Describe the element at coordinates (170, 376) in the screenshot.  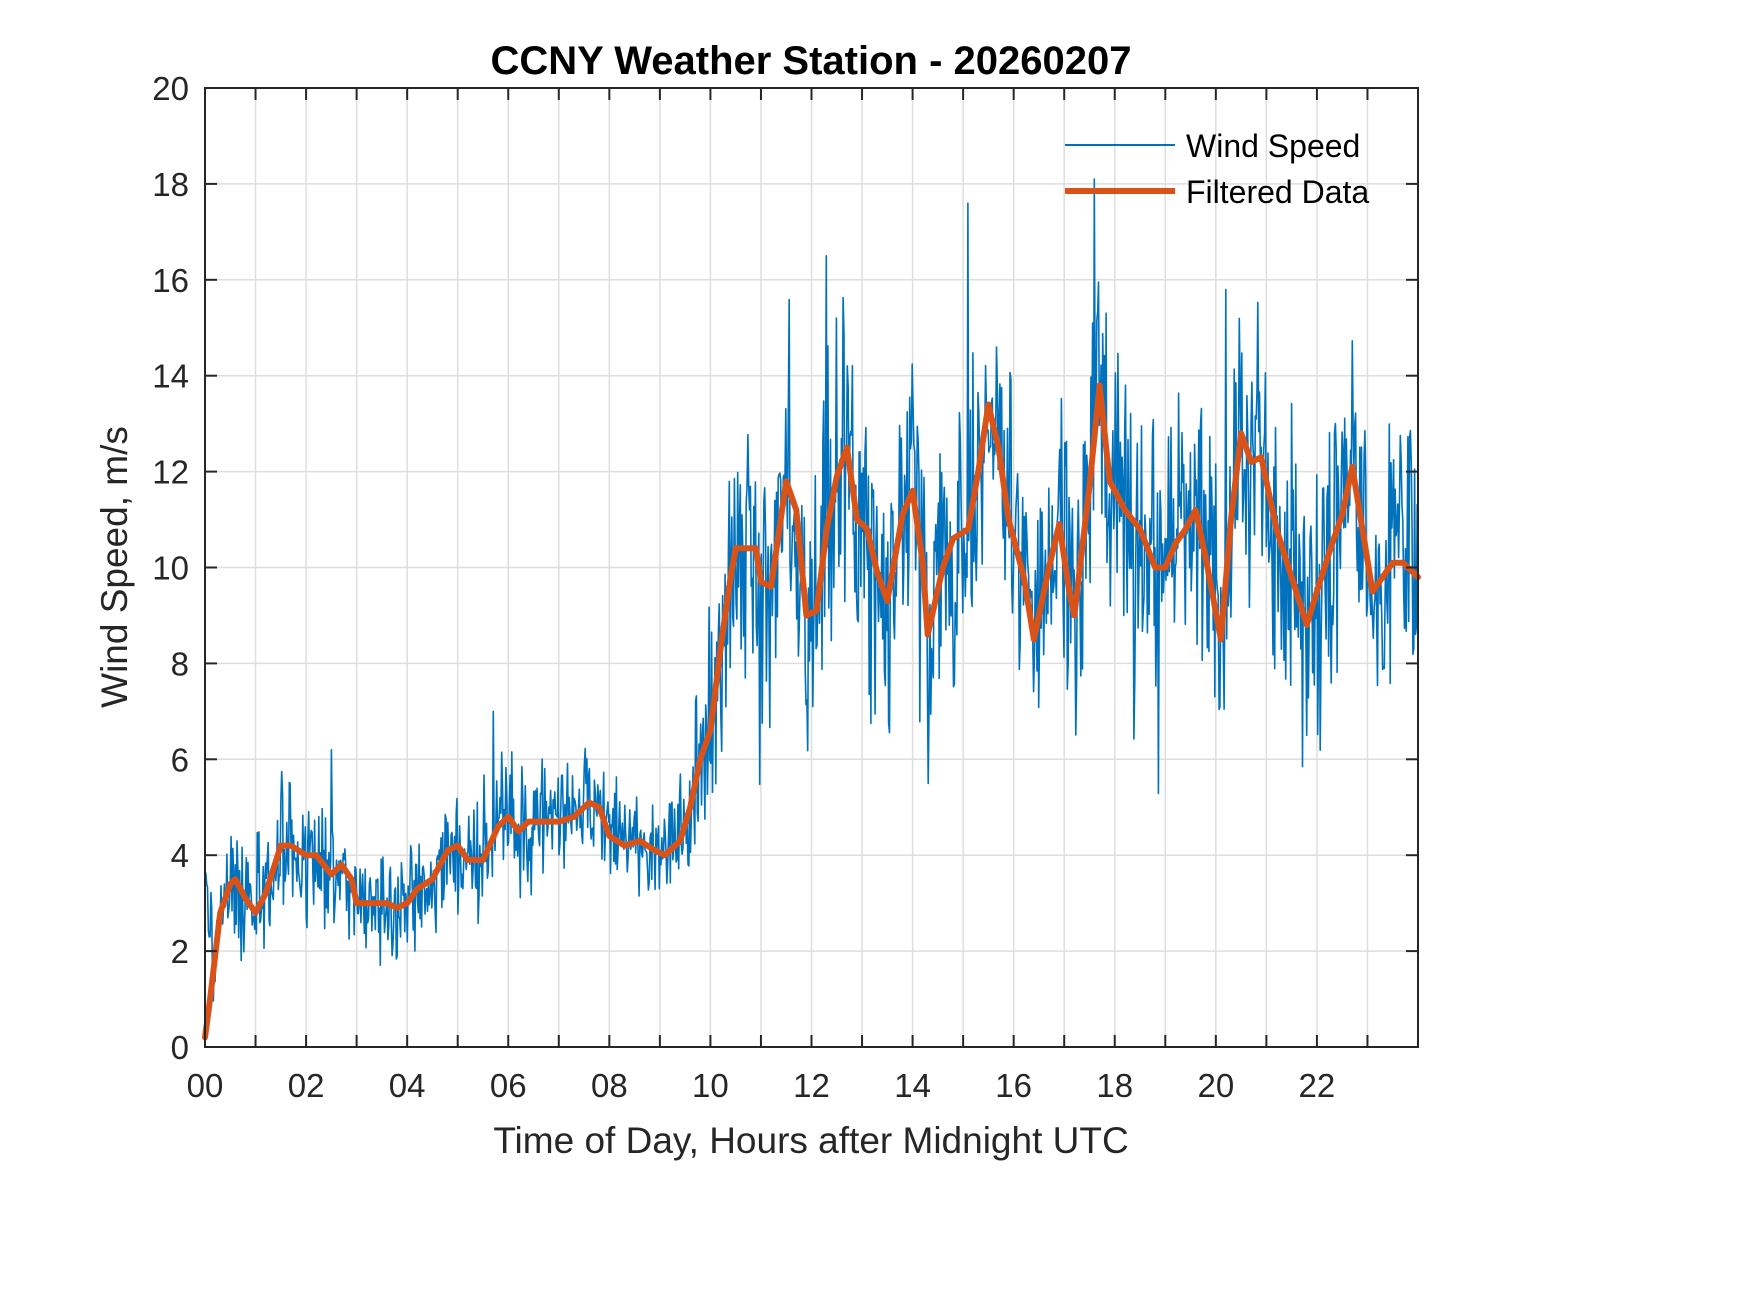
I see `y-tick-label: 14` at that location.